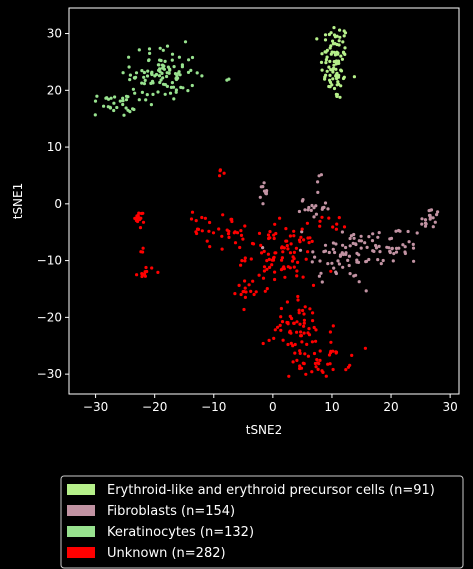 The image size is (473, 569). What do you see at coordinates (390, 407) in the screenshot?
I see `x-tick-label: 20` at bounding box center [390, 407].